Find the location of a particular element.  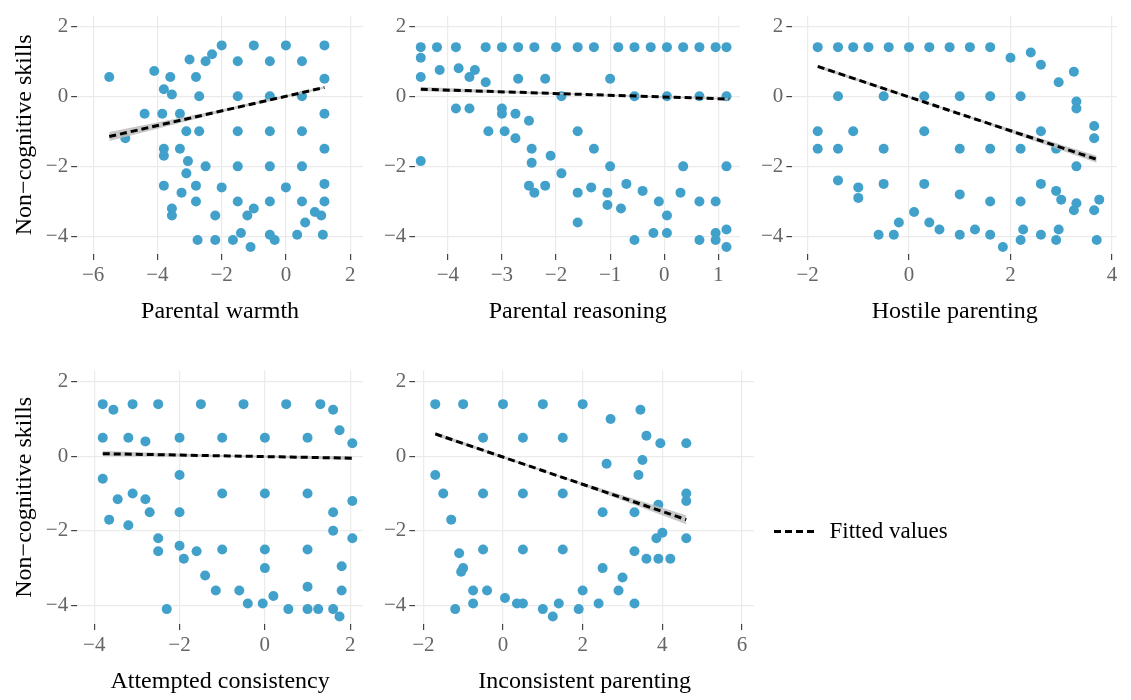

x-tick-label: −6 is located at coordinates (93, 274).